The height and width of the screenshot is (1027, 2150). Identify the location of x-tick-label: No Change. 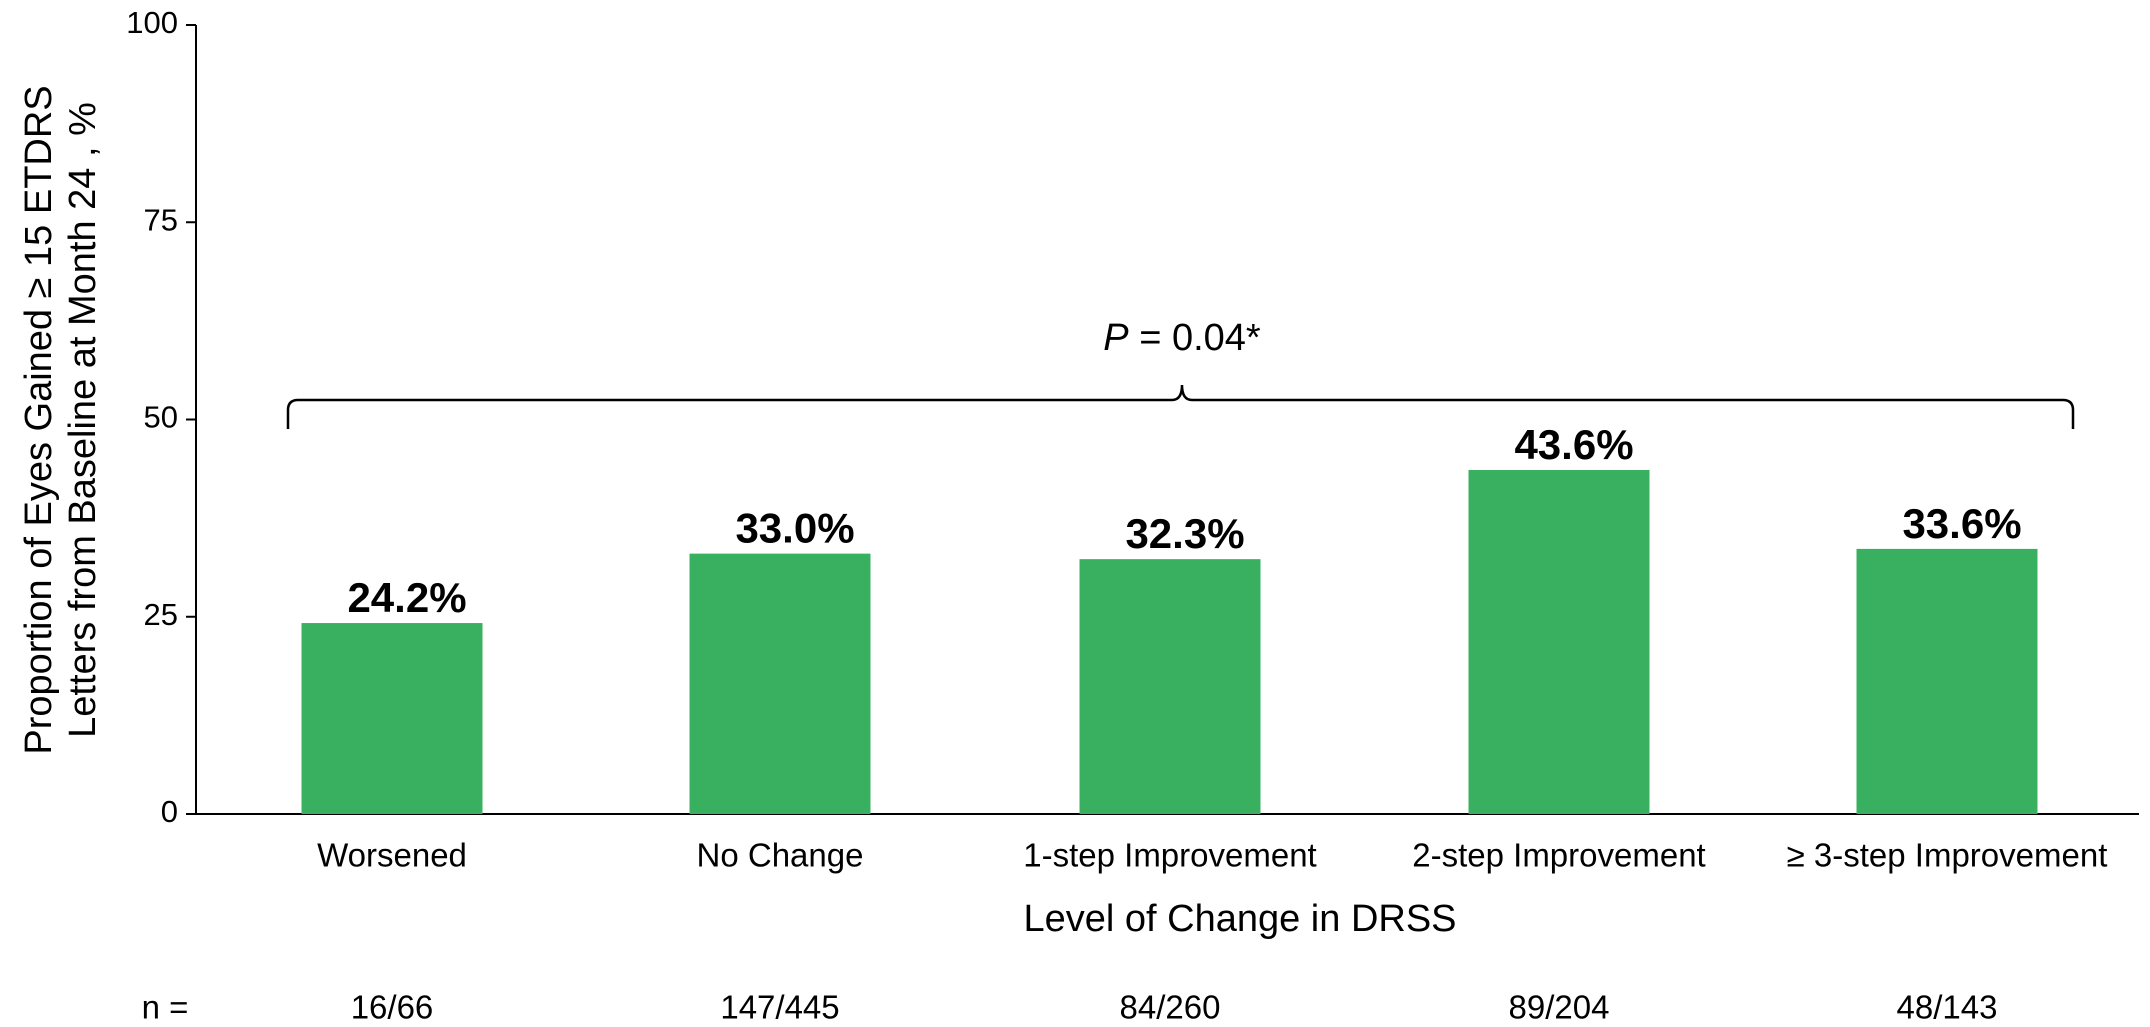
(780, 855).